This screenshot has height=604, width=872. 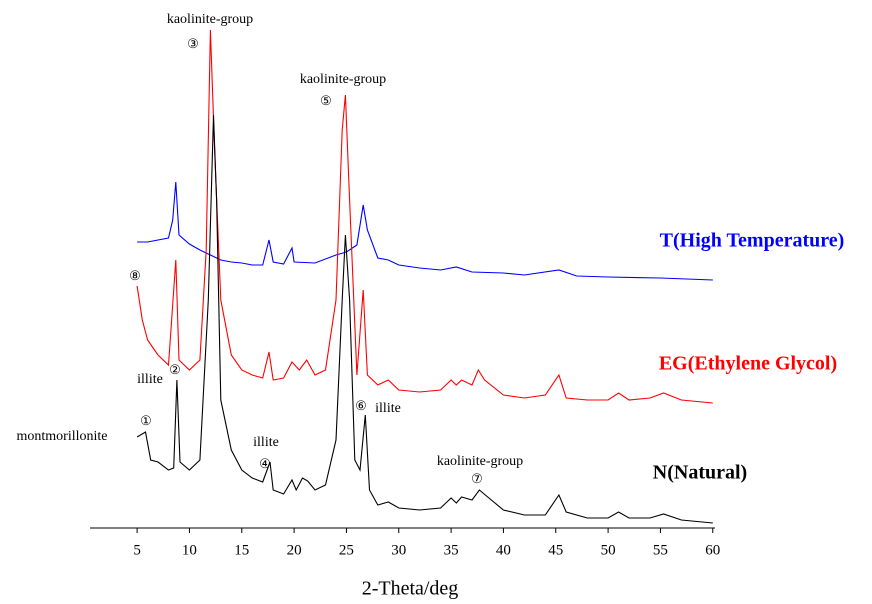 I want to click on annotation-marker: ③, so click(x=193, y=43).